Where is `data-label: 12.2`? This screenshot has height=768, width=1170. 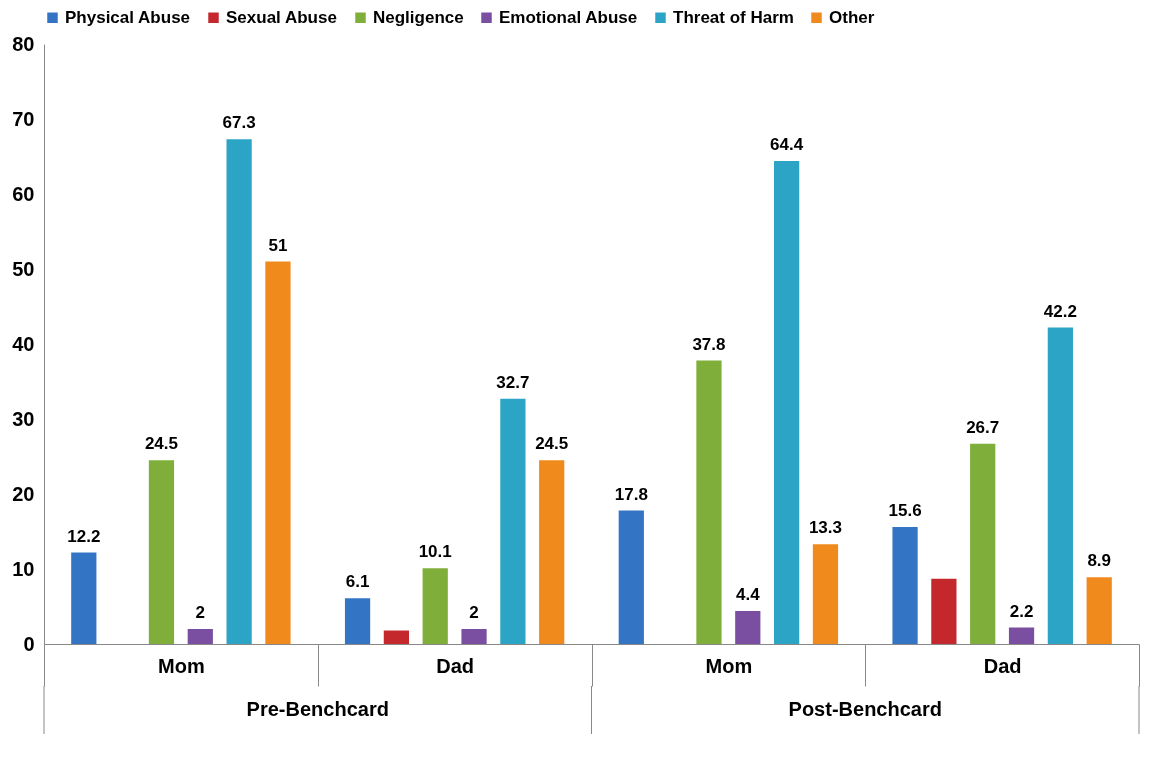
data-label: 12.2 is located at coordinates (84, 536).